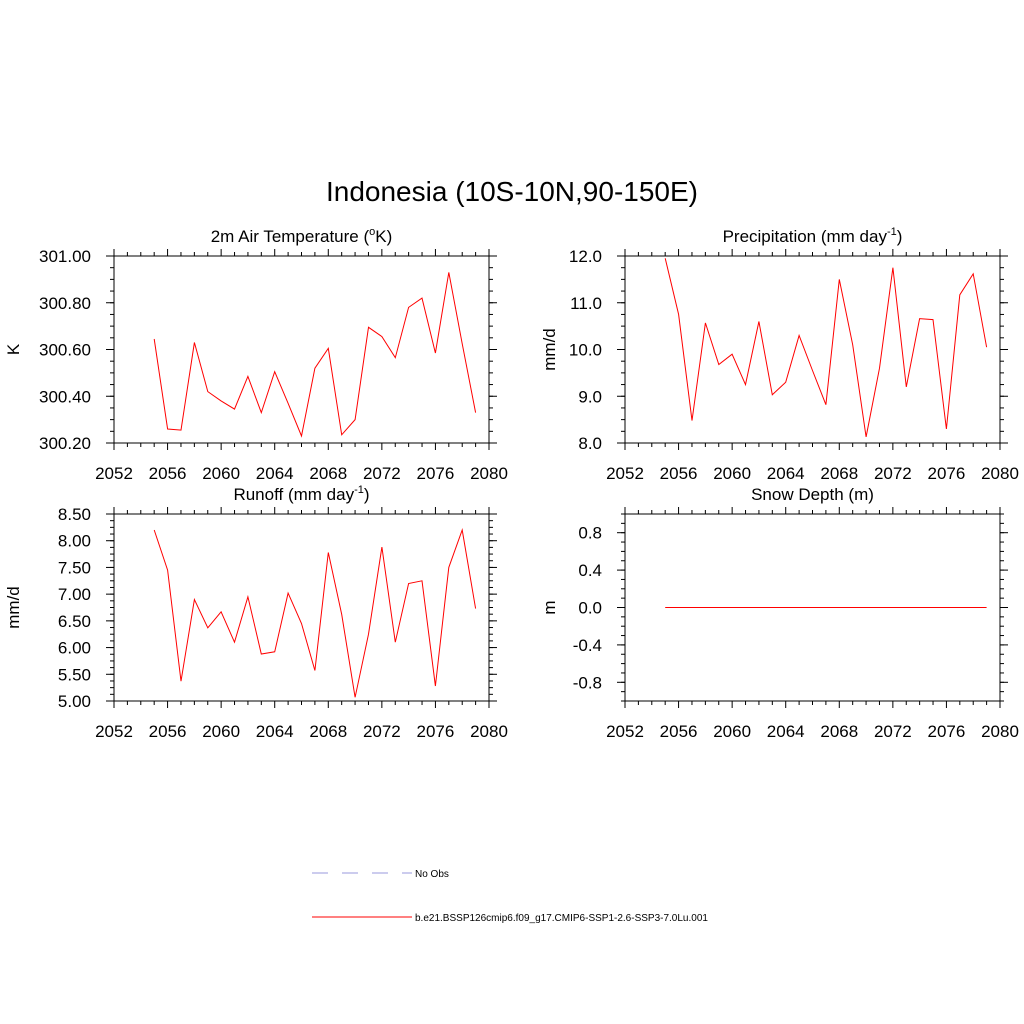  Describe the element at coordinates (590, 443) in the screenshot. I see `y-tick-label: 8.0` at that location.